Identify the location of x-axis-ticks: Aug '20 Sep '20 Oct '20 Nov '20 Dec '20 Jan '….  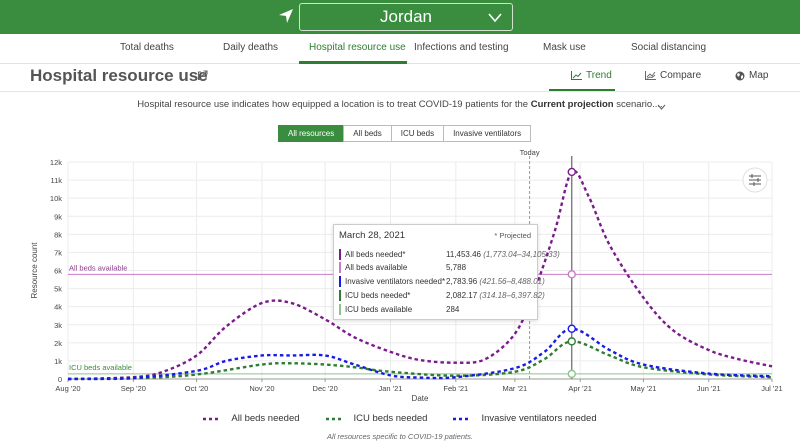
(419, 385).